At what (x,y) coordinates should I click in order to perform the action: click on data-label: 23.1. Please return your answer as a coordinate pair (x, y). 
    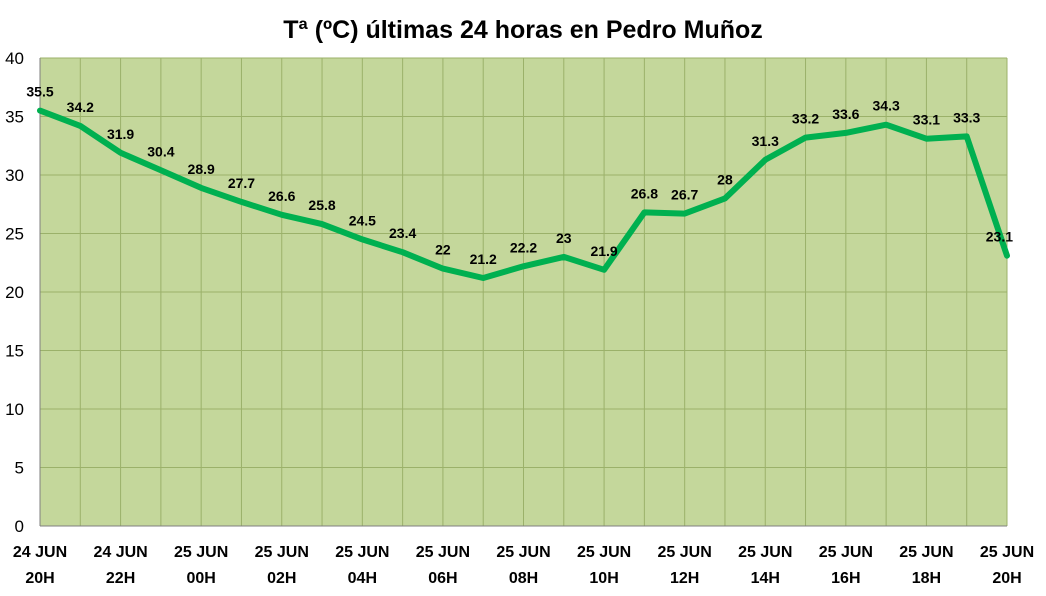
    Looking at the image, I should click on (999, 237).